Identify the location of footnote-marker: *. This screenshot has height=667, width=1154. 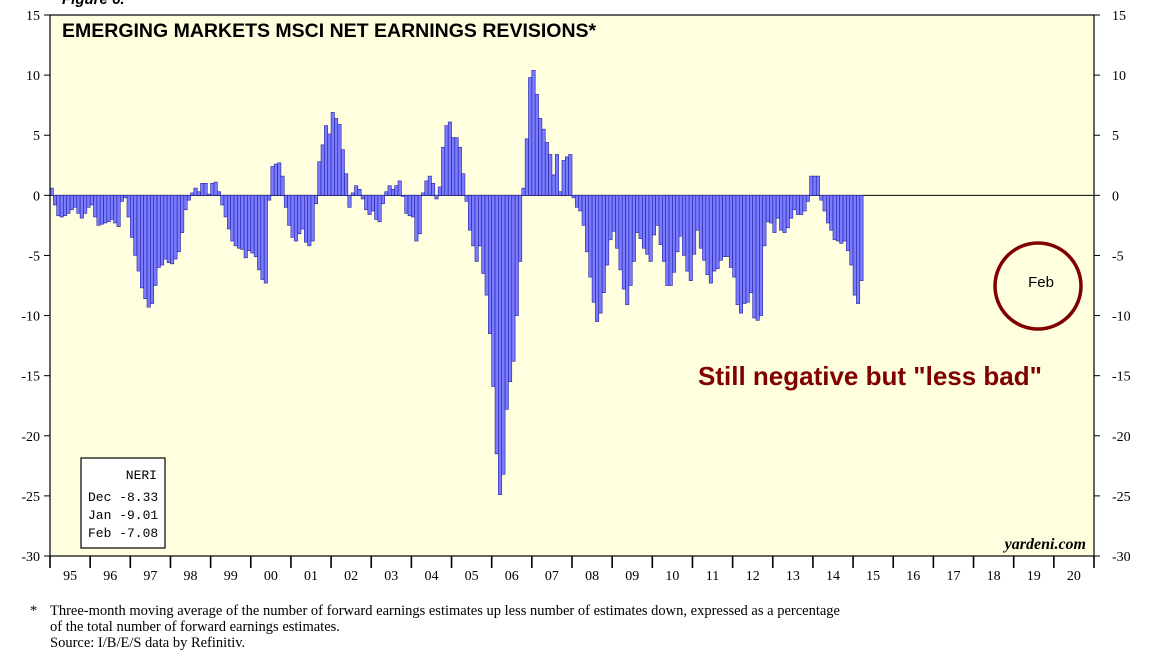
(34, 611).